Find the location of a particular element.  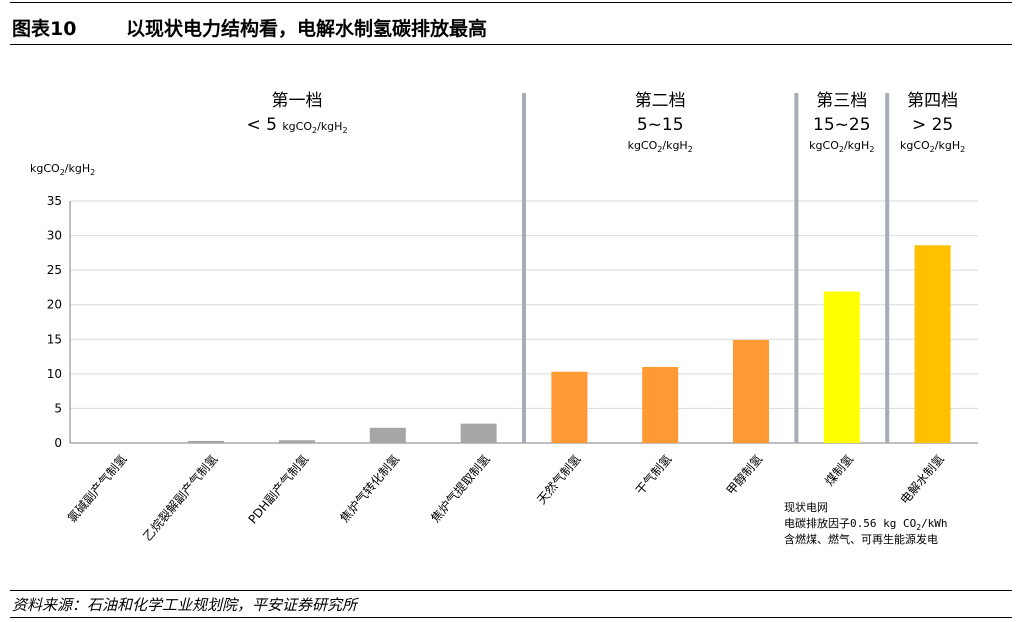

header-bottom-rule is located at coordinates (511, 44).